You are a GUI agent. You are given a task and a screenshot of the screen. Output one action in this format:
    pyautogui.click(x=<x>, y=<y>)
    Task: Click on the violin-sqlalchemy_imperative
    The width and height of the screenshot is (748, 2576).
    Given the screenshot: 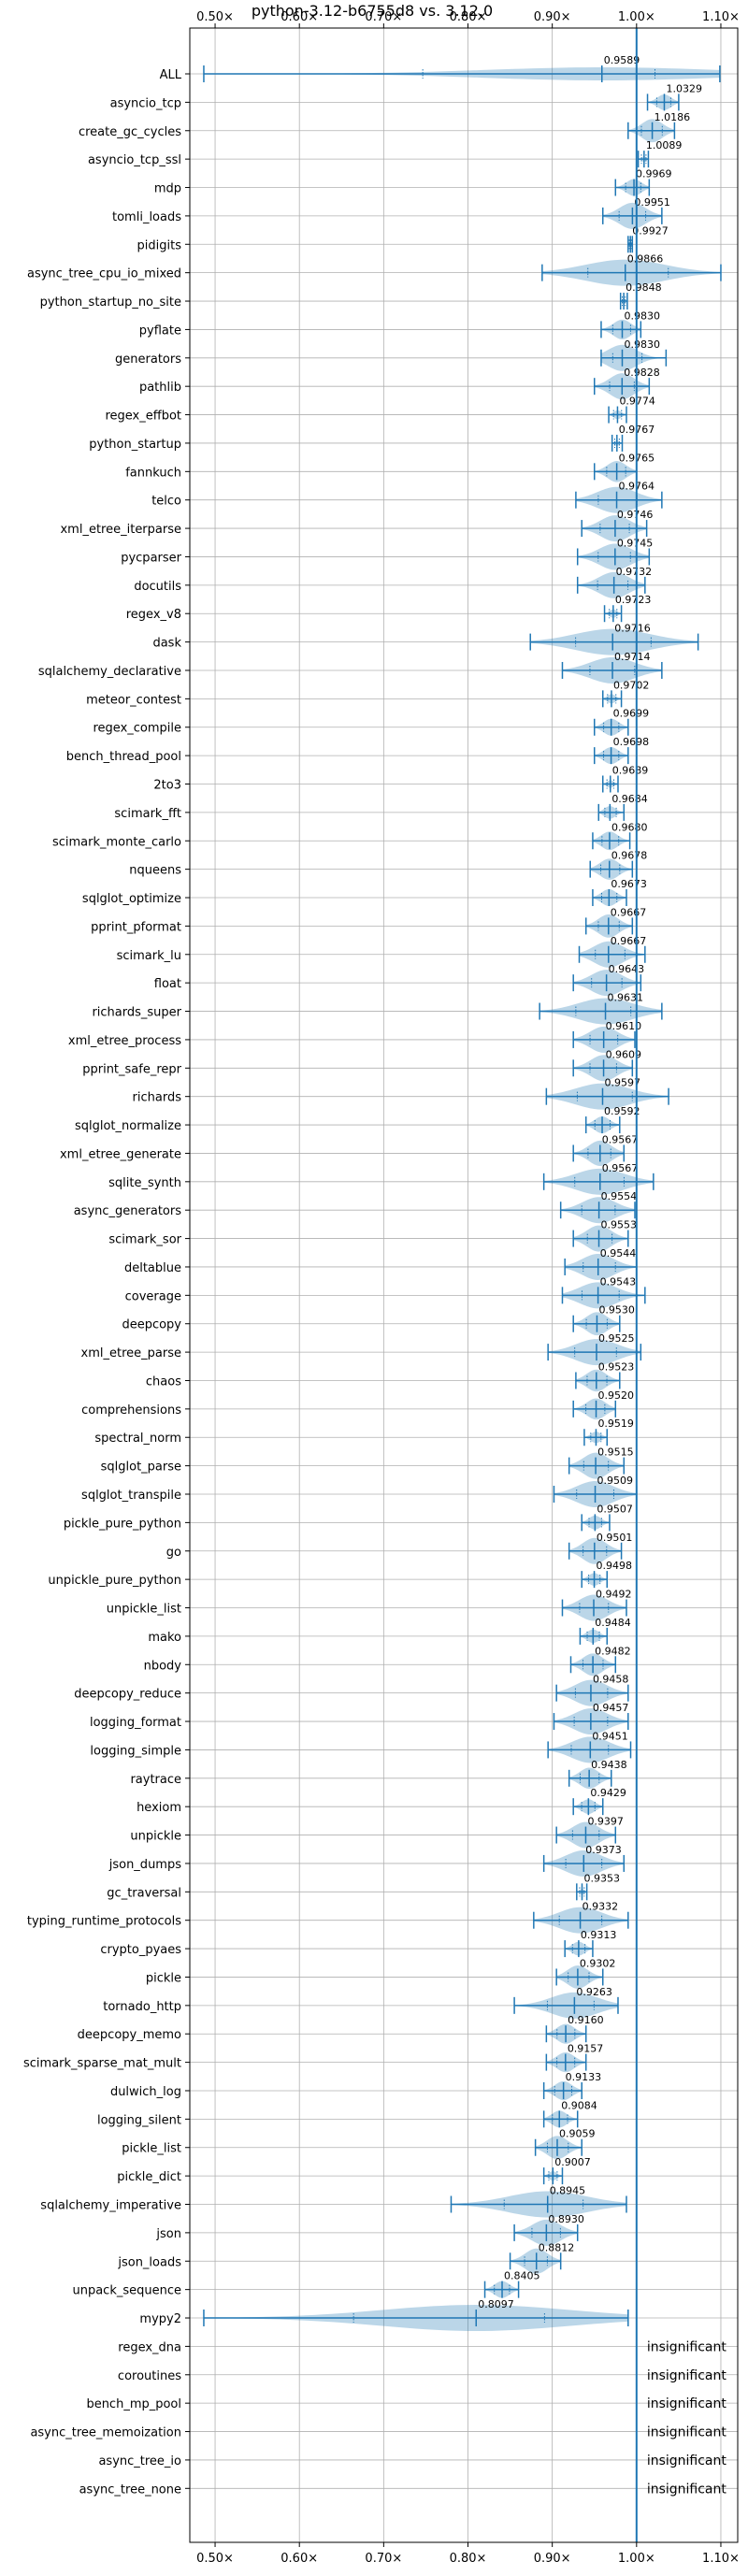 What is the action you would take?
    pyautogui.click(x=539, y=2205)
    